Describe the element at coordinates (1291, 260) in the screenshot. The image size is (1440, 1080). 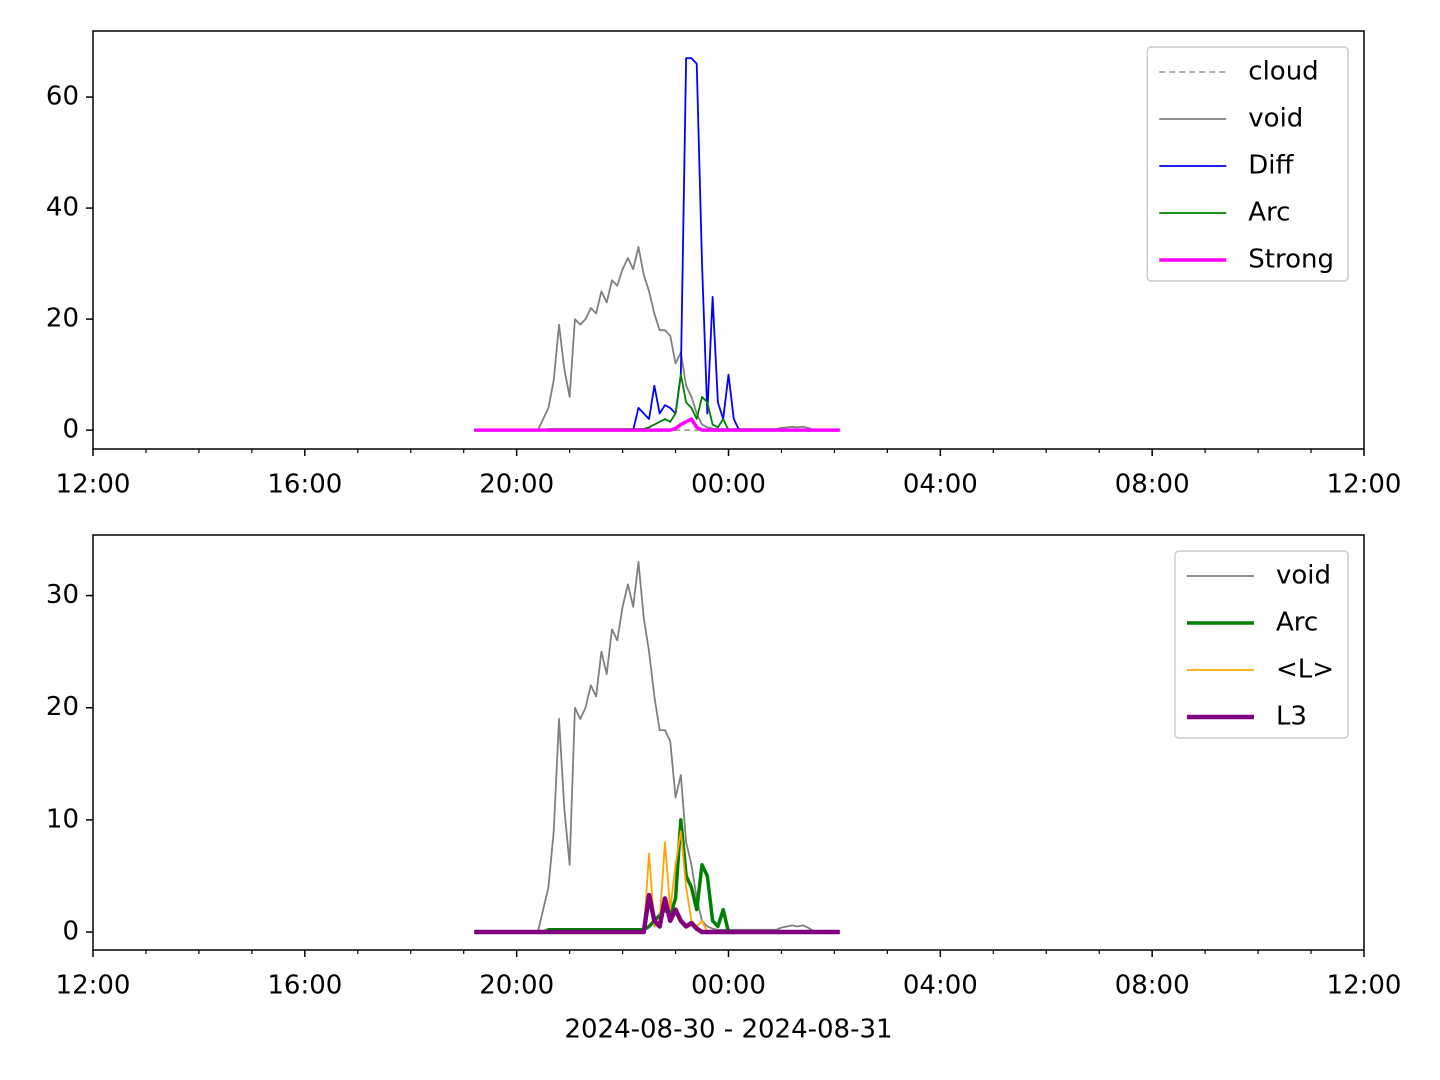
I see `legend-label: Strong` at that location.